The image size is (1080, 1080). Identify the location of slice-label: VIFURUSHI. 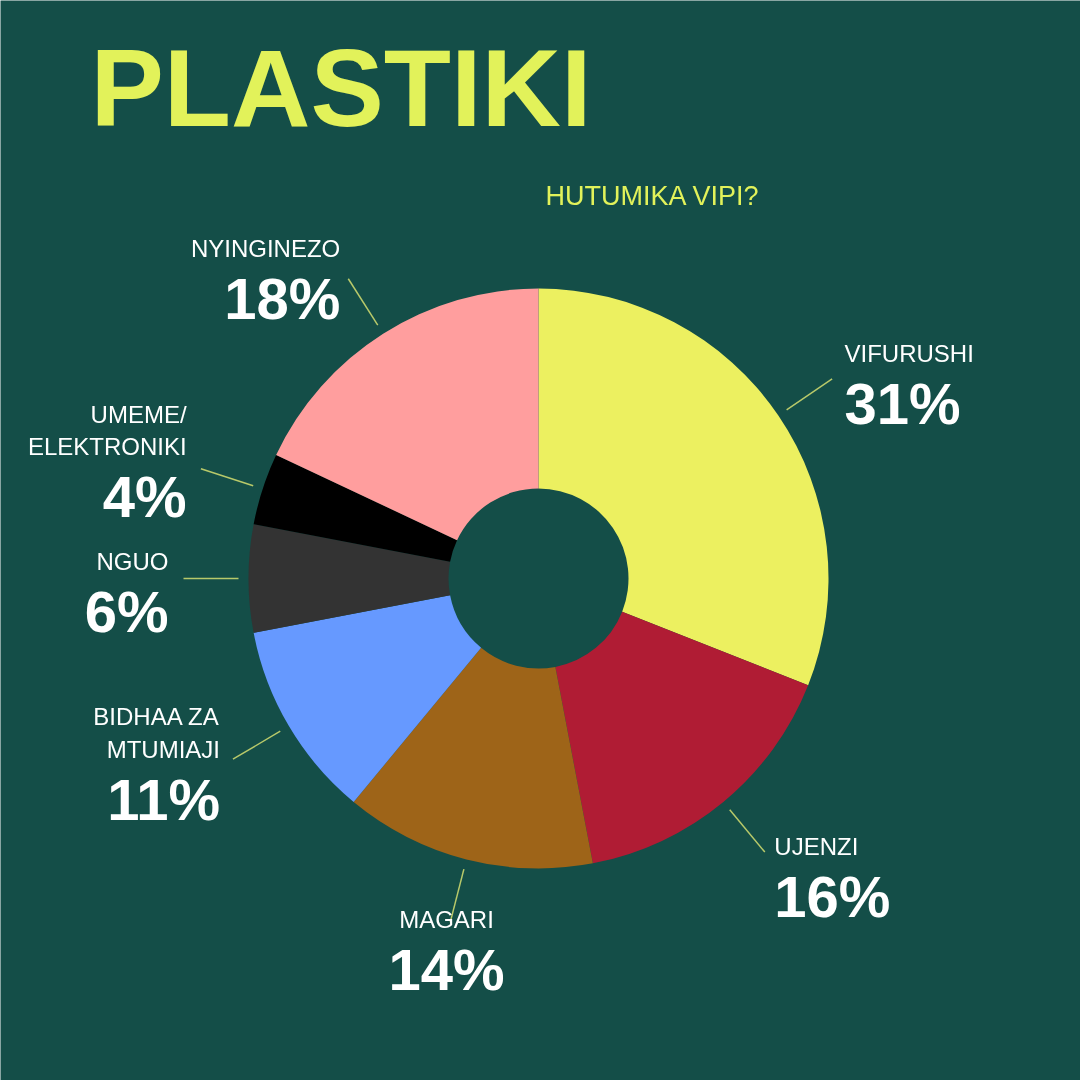
(909, 353).